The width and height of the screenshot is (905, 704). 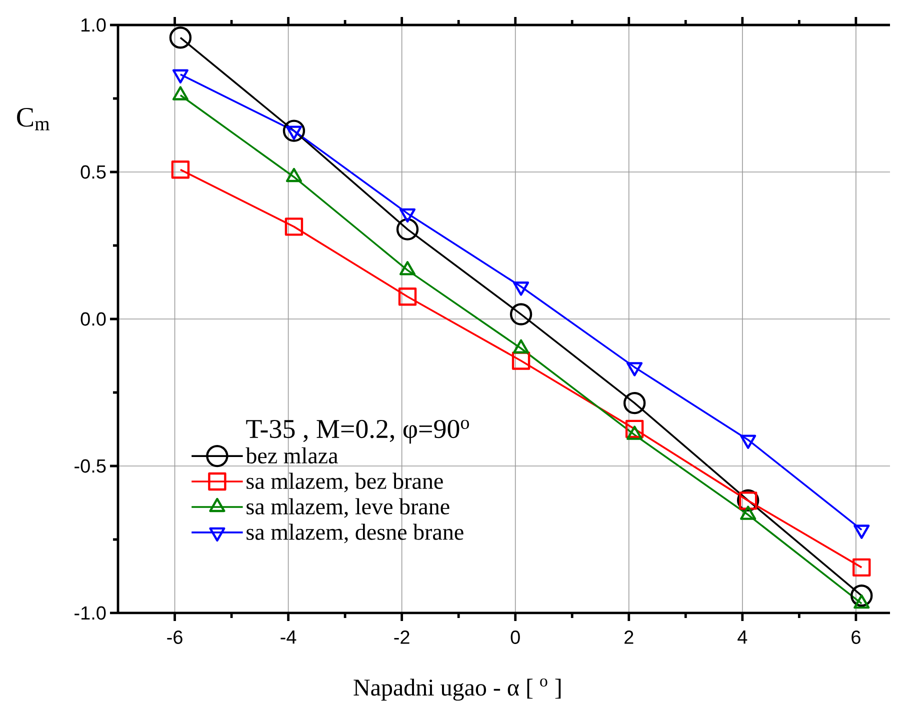 What do you see at coordinates (344, 482) in the screenshot?
I see `legend-label: sa mlazem, bez brane` at bounding box center [344, 482].